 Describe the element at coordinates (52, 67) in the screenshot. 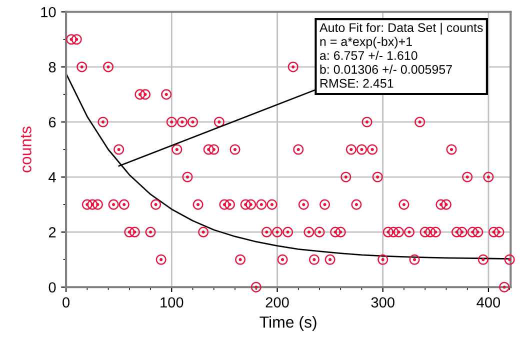

I see `y-tick-label: 8` at that location.